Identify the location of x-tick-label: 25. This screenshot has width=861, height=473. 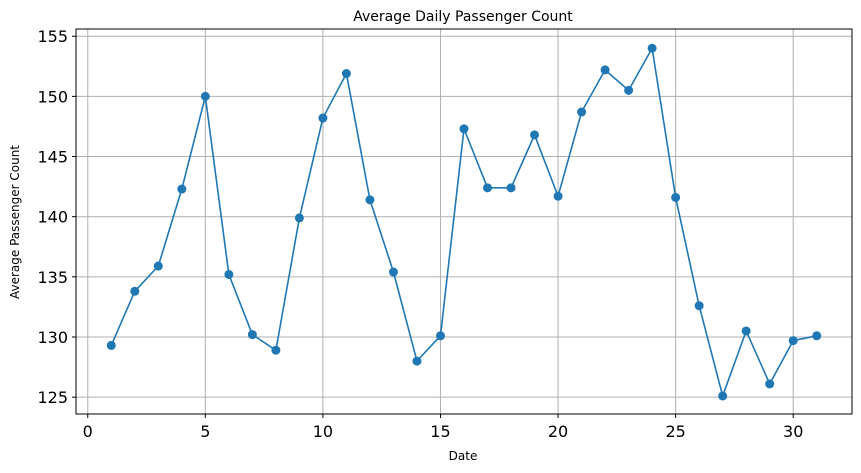
(675, 431).